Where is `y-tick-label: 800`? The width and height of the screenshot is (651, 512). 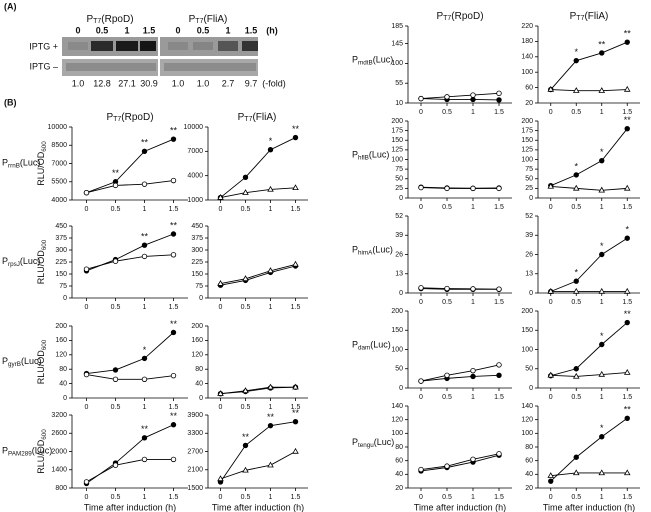 y-tick-label: 800 is located at coordinates (61, 488).